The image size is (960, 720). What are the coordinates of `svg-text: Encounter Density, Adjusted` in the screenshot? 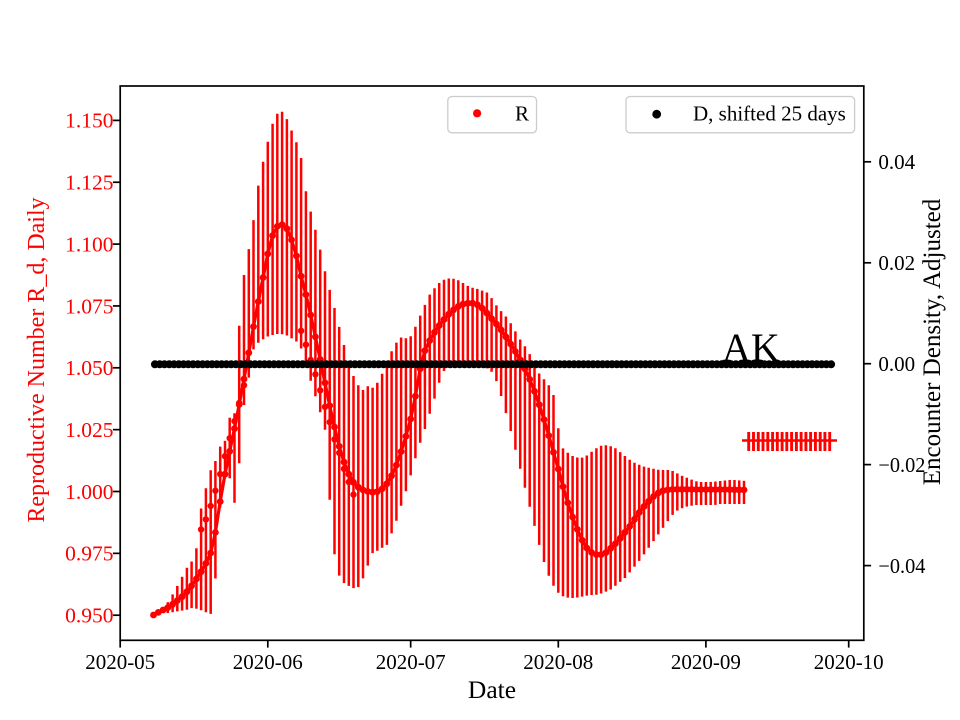 It's located at (932, 341).